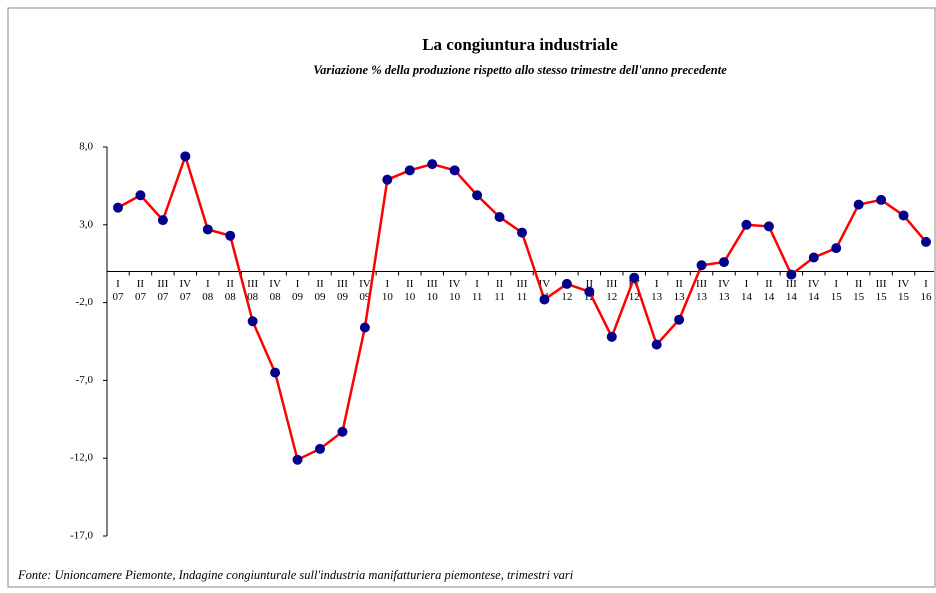  Describe the element at coordinates (81, 536) in the screenshot. I see `y-tick-label: -17,0` at that location.